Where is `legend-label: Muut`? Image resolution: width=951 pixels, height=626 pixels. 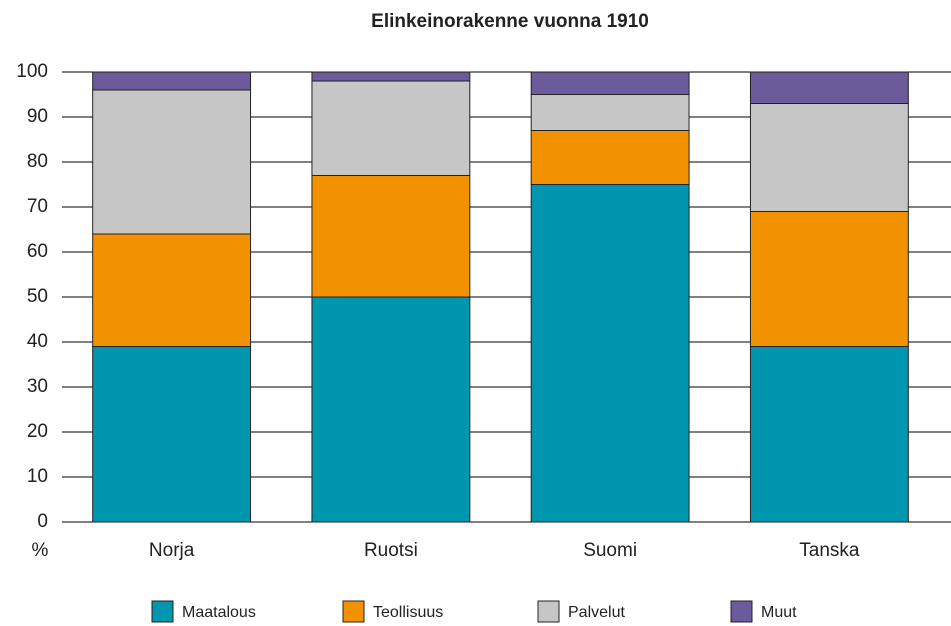 legend-label: Muut is located at coordinates (779, 612).